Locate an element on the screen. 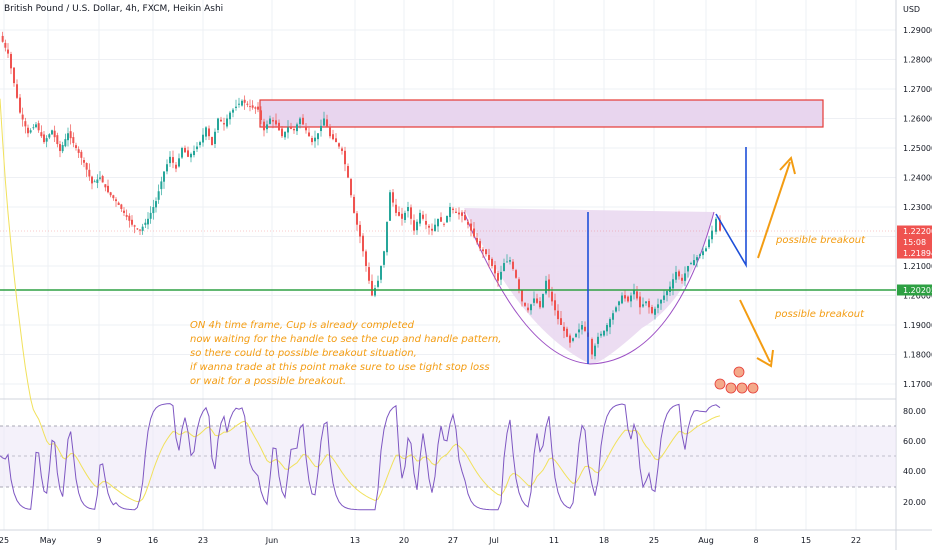  resistance-zone is located at coordinates (541, 113).